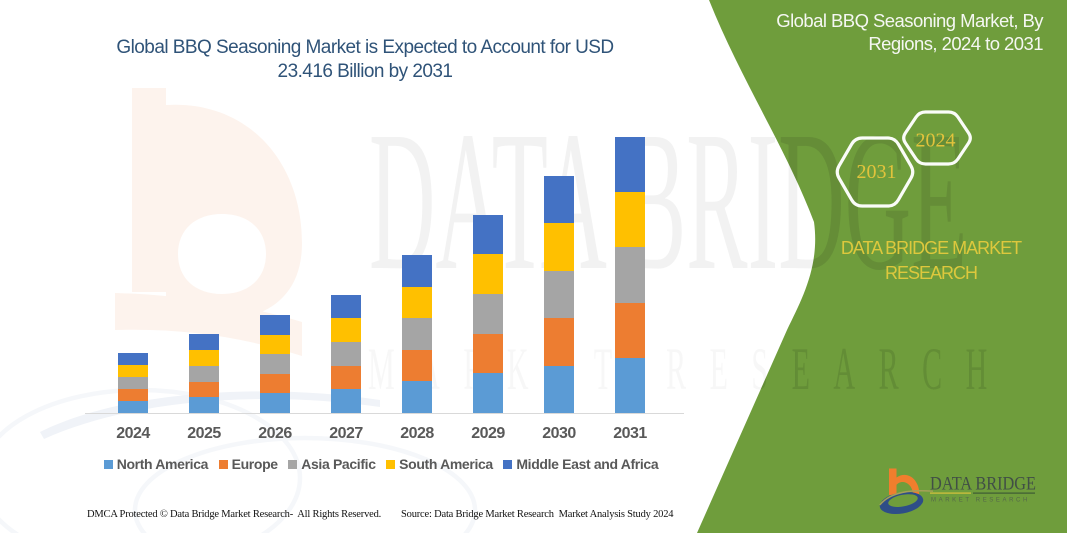 This screenshot has height=533, width=1067. What do you see at coordinates (983, 485) in the screenshot?
I see `svg-text: DATA BRIDGE` at bounding box center [983, 485].